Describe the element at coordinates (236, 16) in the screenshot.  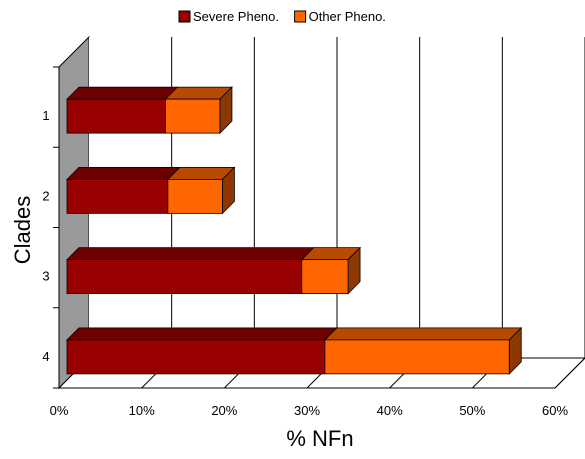
I see `legend-label: Severe Pheno.` at that location.